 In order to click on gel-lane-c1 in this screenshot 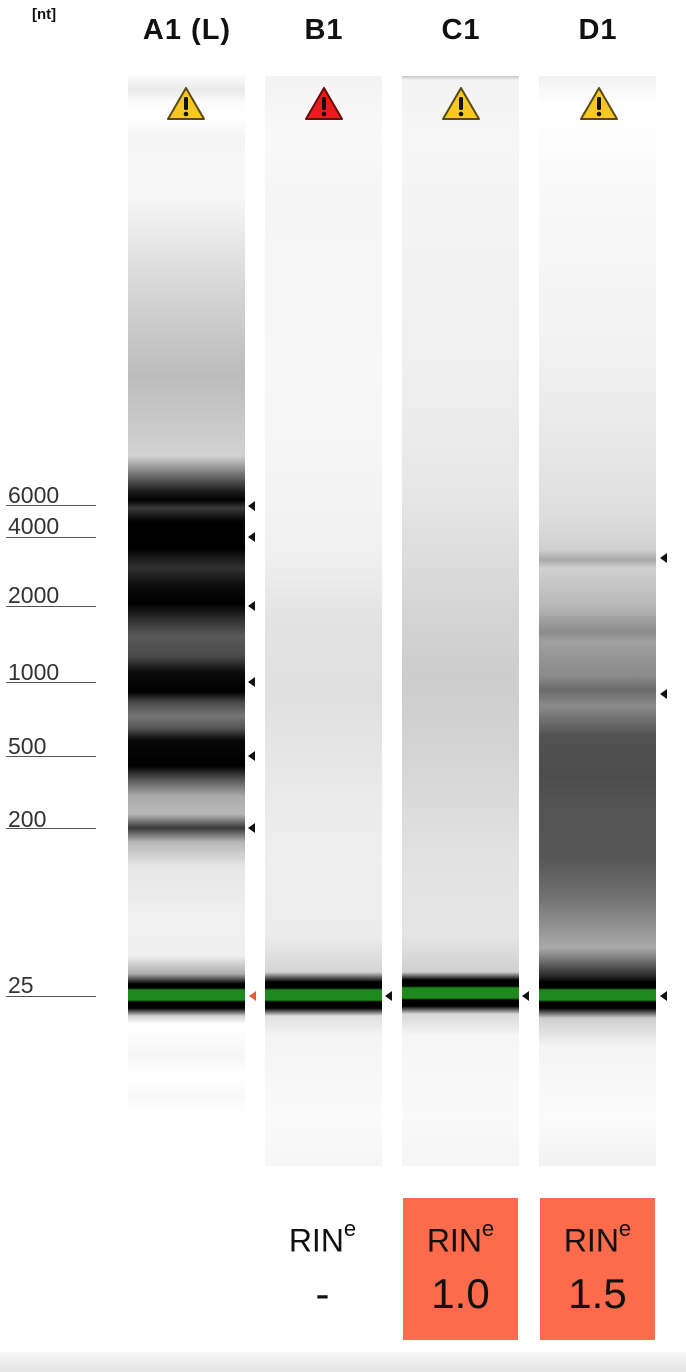, I will do `click(460, 621)`.